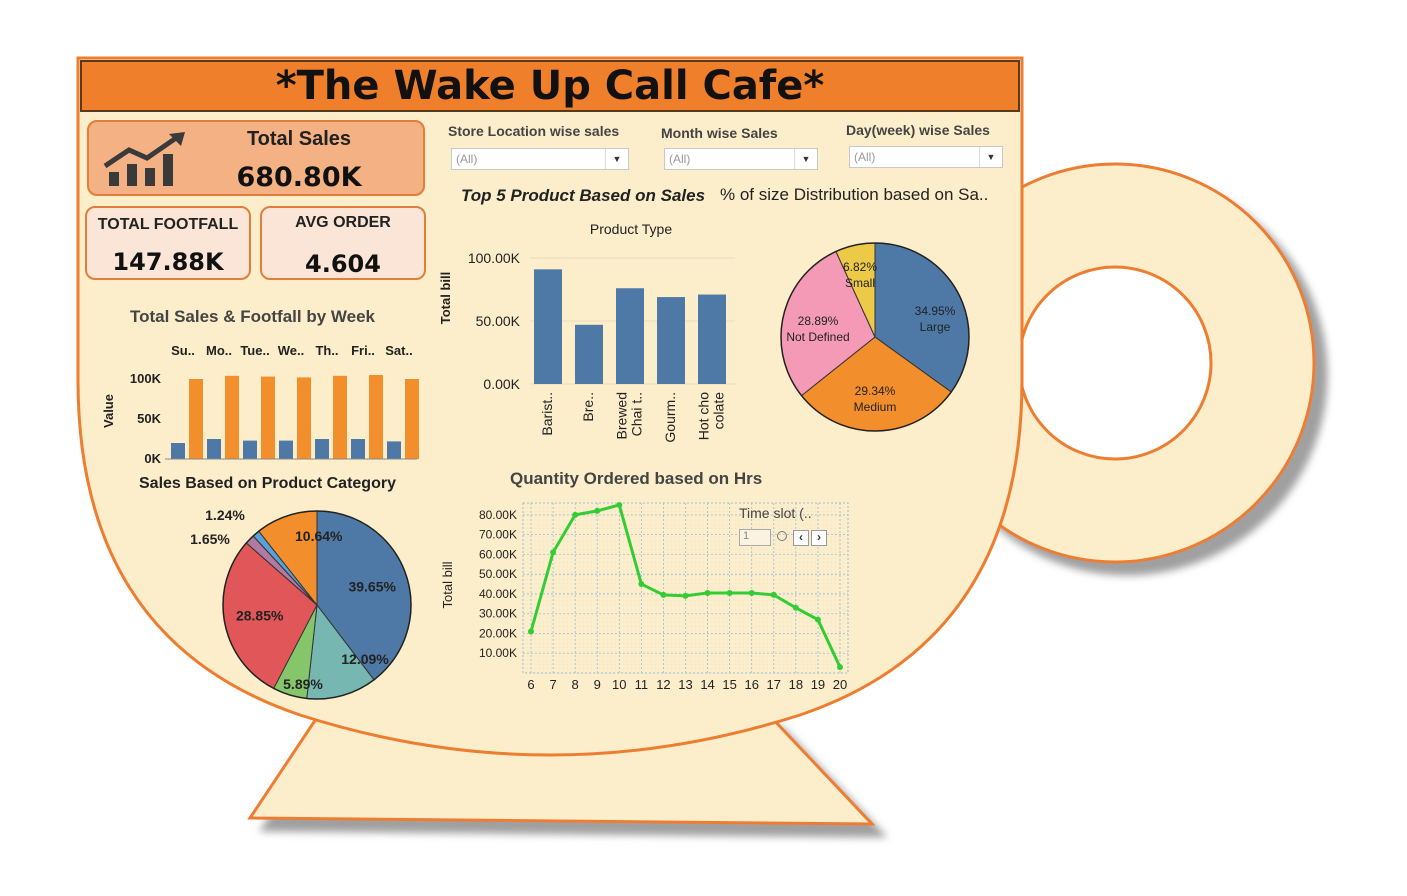 The width and height of the screenshot is (1407, 896). What do you see at coordinates (782, 536) in the screenshot?
I see `play-icon` at bounding box center [782, 536].